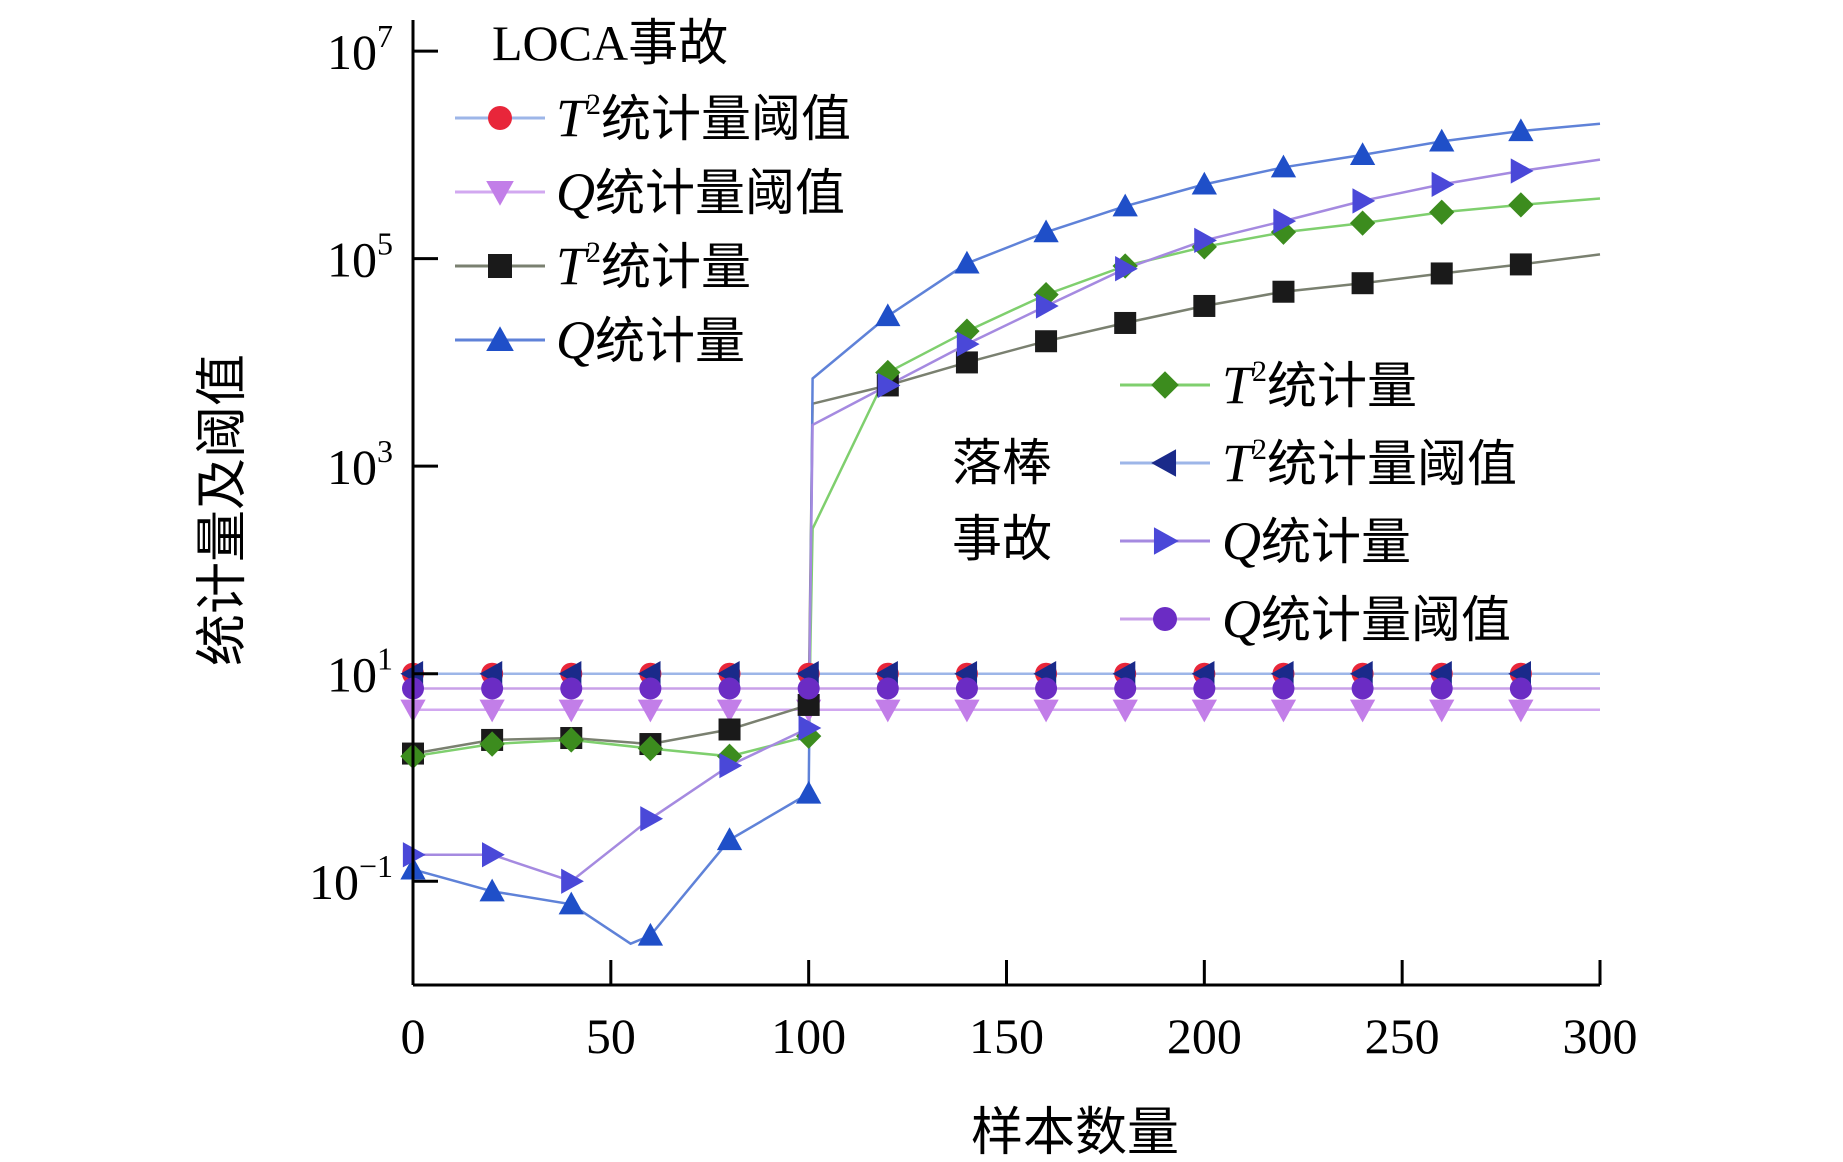  Describe the element at coordinates (1204, 1036) in the screenshot. I see `x-tick-label: 200` at that location.